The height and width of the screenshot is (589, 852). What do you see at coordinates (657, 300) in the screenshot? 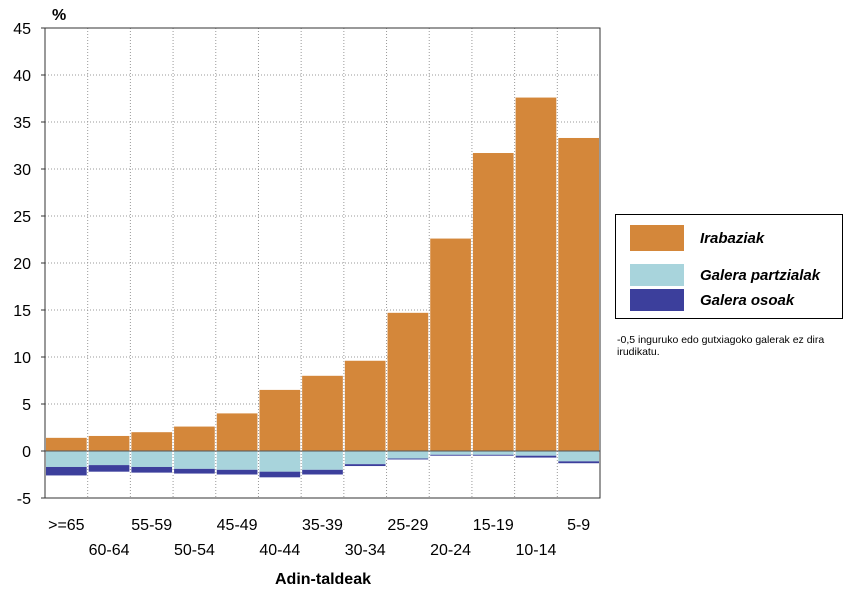
I see `legend-swatch-galera-osoak` at bounding box center [657, 300].